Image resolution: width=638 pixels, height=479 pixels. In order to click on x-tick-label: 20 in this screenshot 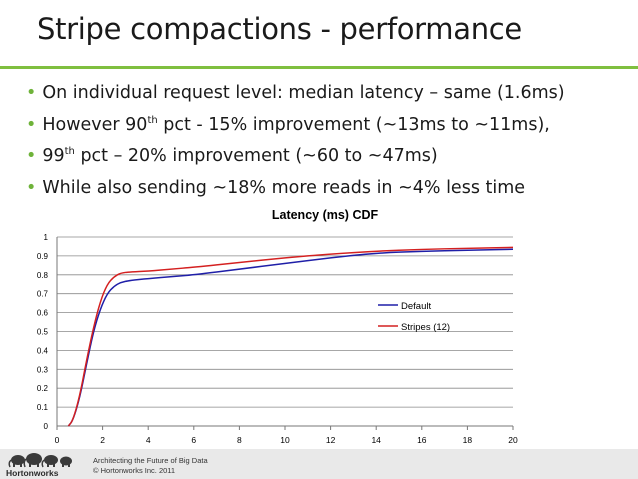, I will do `click(513, 440)`.